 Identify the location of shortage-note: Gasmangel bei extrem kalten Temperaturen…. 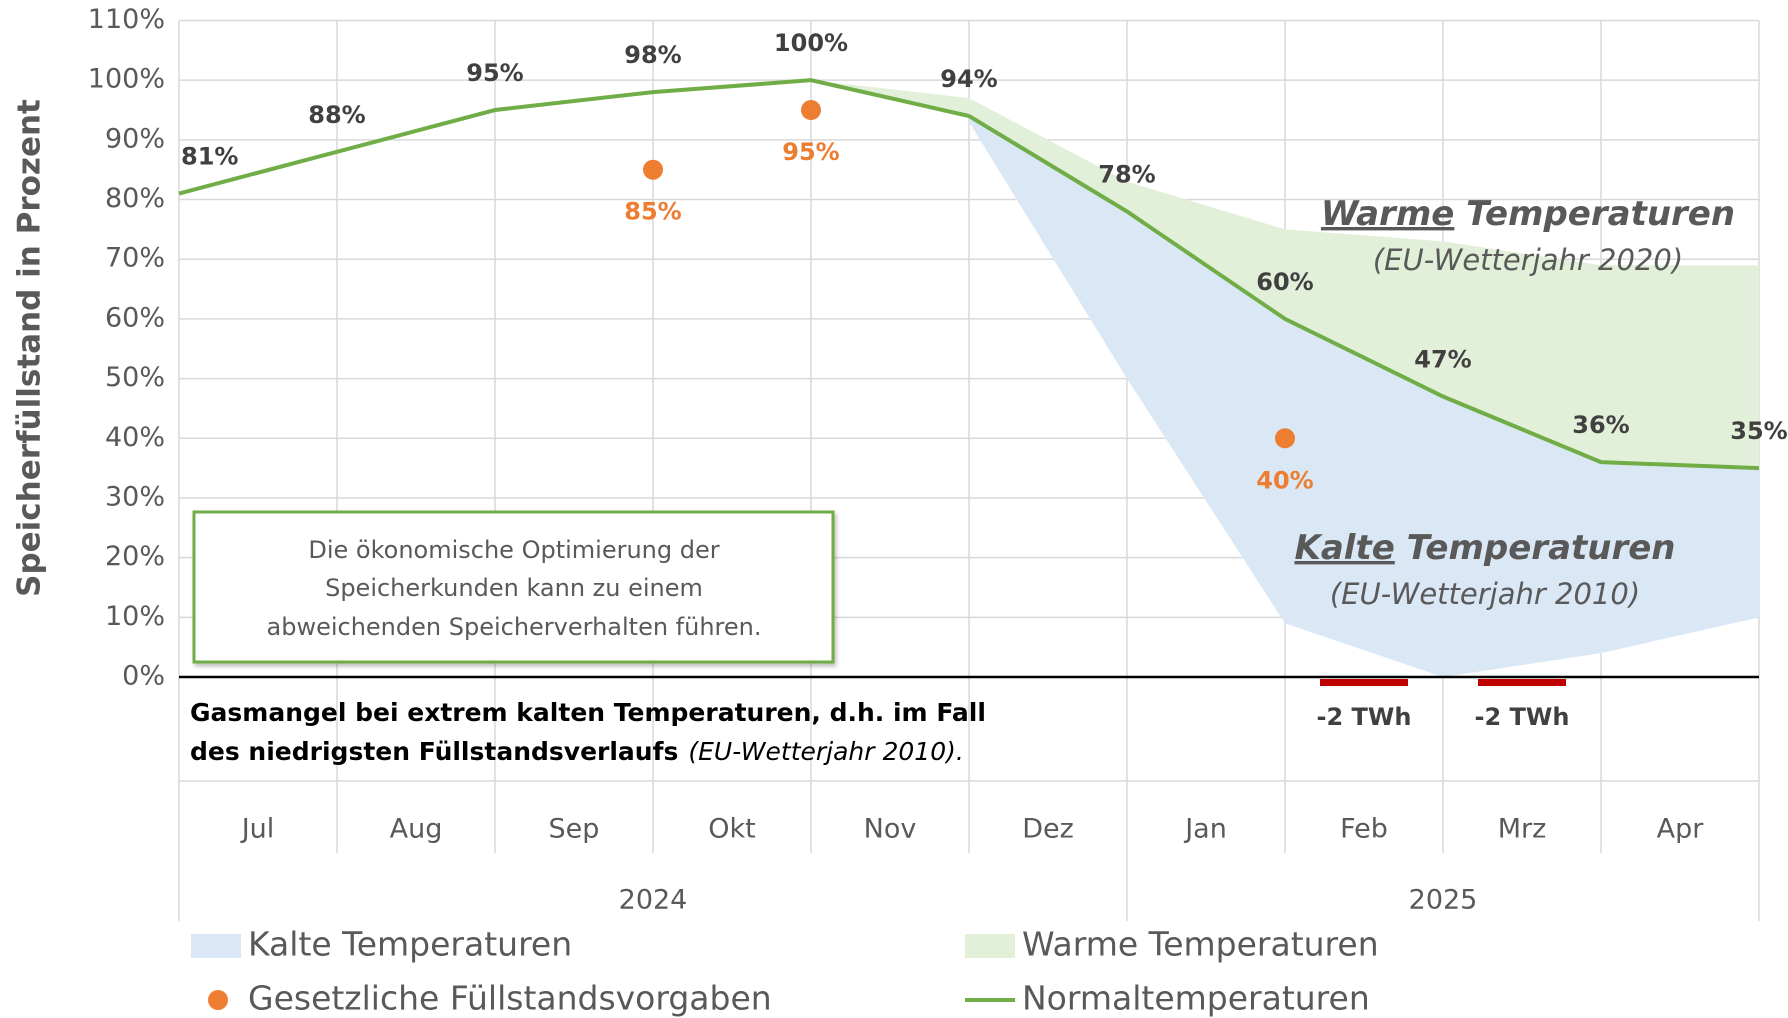
(588, 712).